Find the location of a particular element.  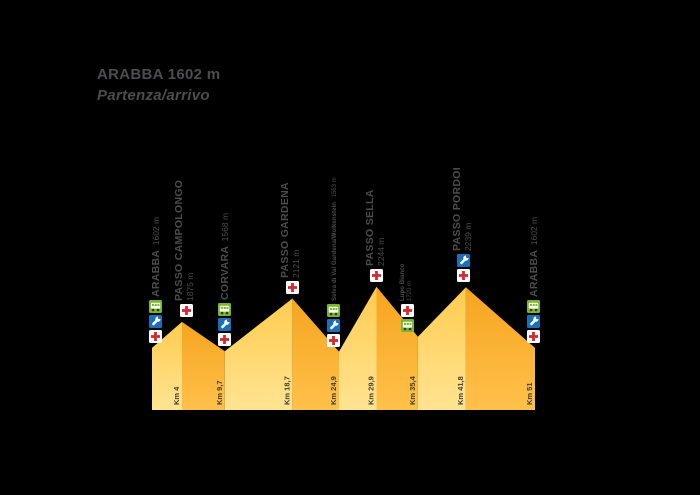

km-marker: Km 4 is located at coordinates (176, 395).